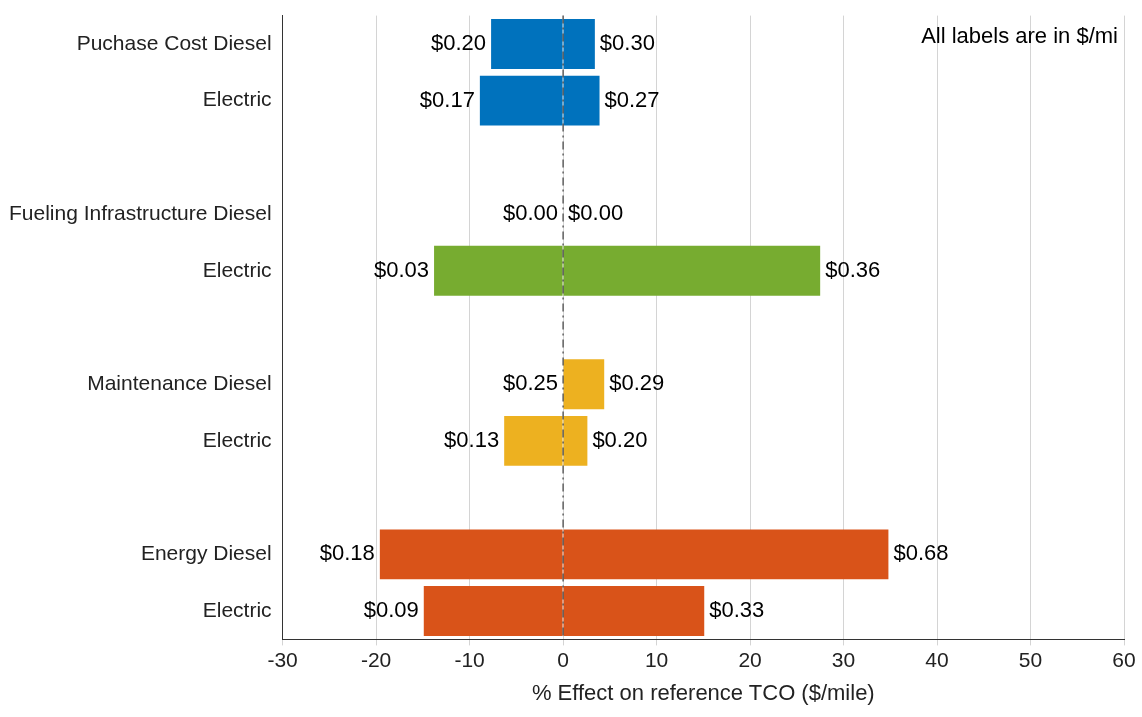  What do you see at coordinates (402, 269) in the screenshot?
I see `annotation: $0.03` at bounding box center [402, 269].